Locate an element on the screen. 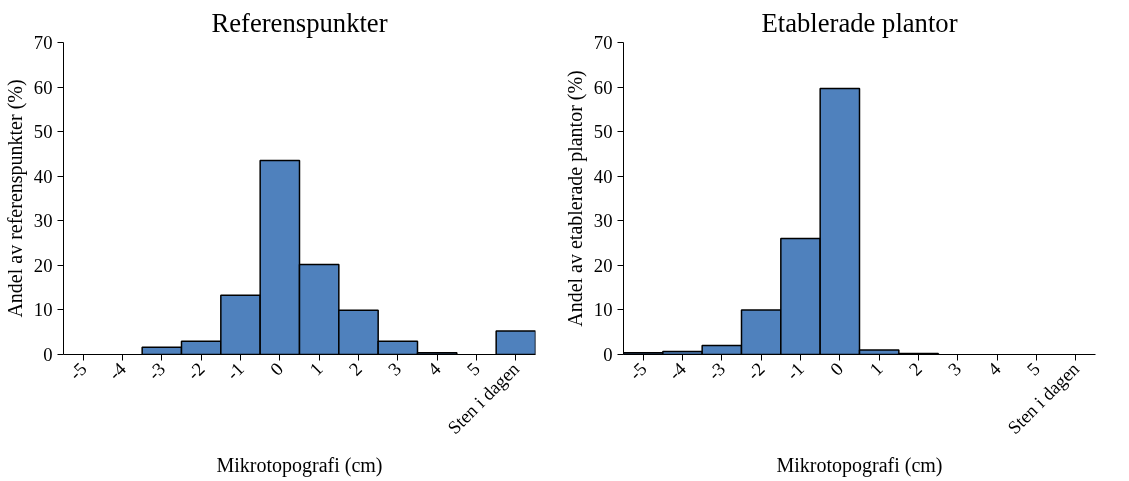 The image size is (1129, 481). y-axis-title: Andel av referenspunkter (%) is located at coordinates (15, 198).